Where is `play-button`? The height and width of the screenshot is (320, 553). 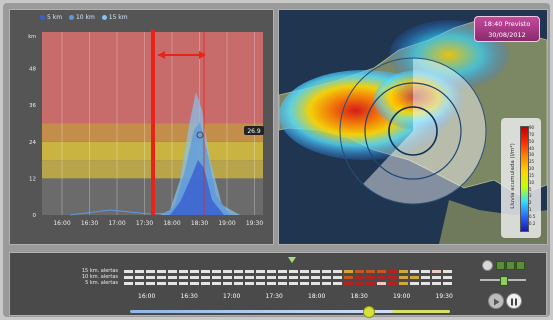
play-button is located at coordinates (496, 301).